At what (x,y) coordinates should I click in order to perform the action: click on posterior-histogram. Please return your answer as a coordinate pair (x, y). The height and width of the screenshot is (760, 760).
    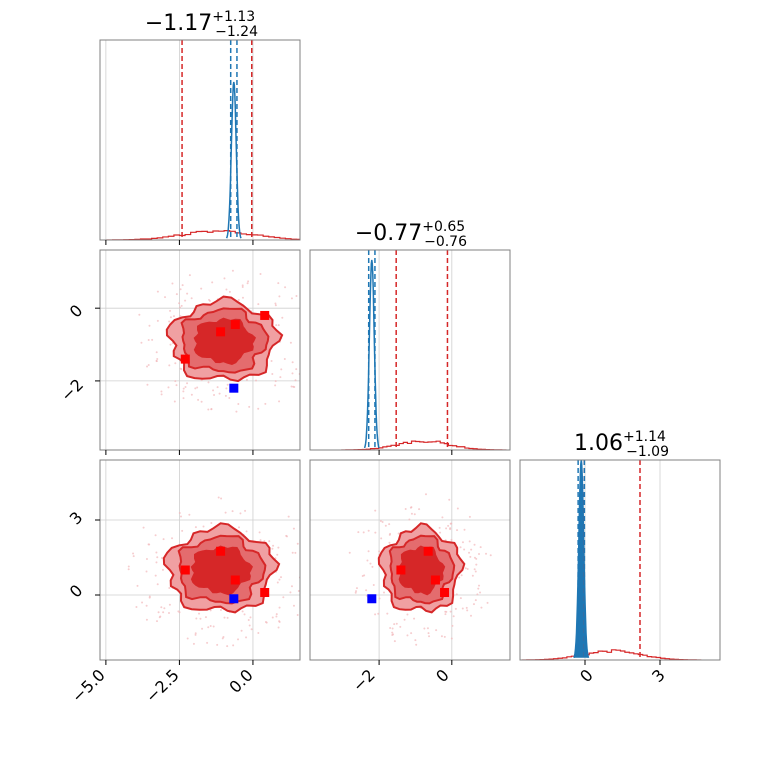
    Looking at the image, I should click on (424, 445).